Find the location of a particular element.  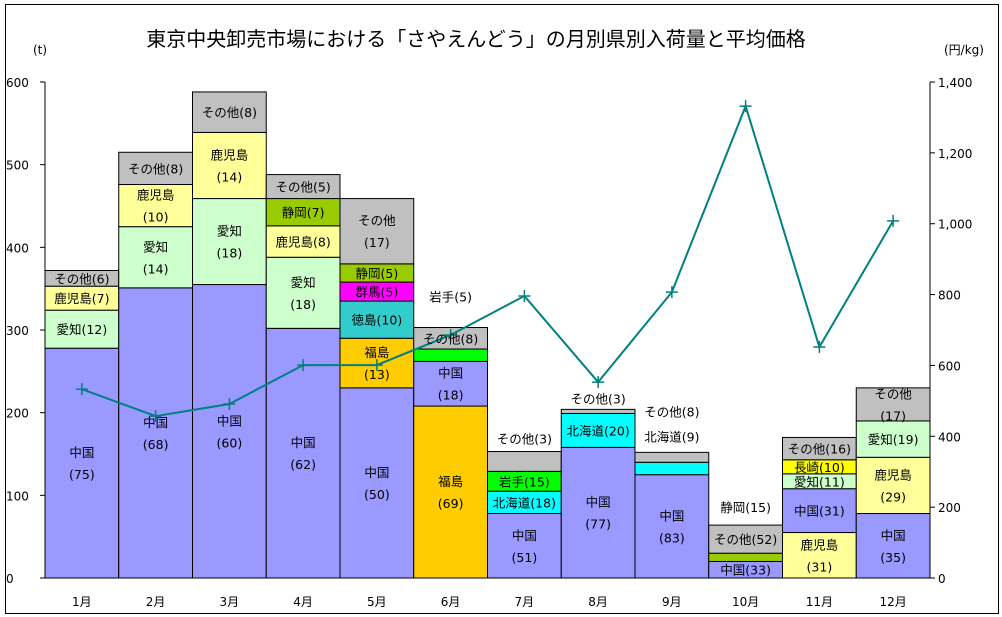

segment-label: 北海道(18) is located at coordinates (524, 502).